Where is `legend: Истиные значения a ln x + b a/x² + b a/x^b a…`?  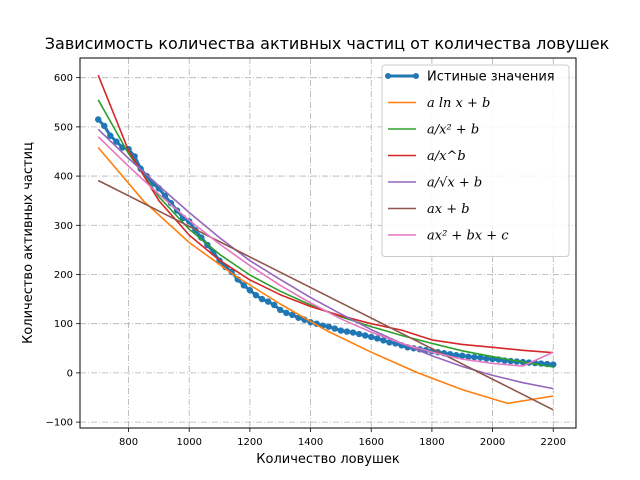
legend: Истиные значения a ln x + b a/x² + b a/x^b a… is located at coordinates (475, 160).